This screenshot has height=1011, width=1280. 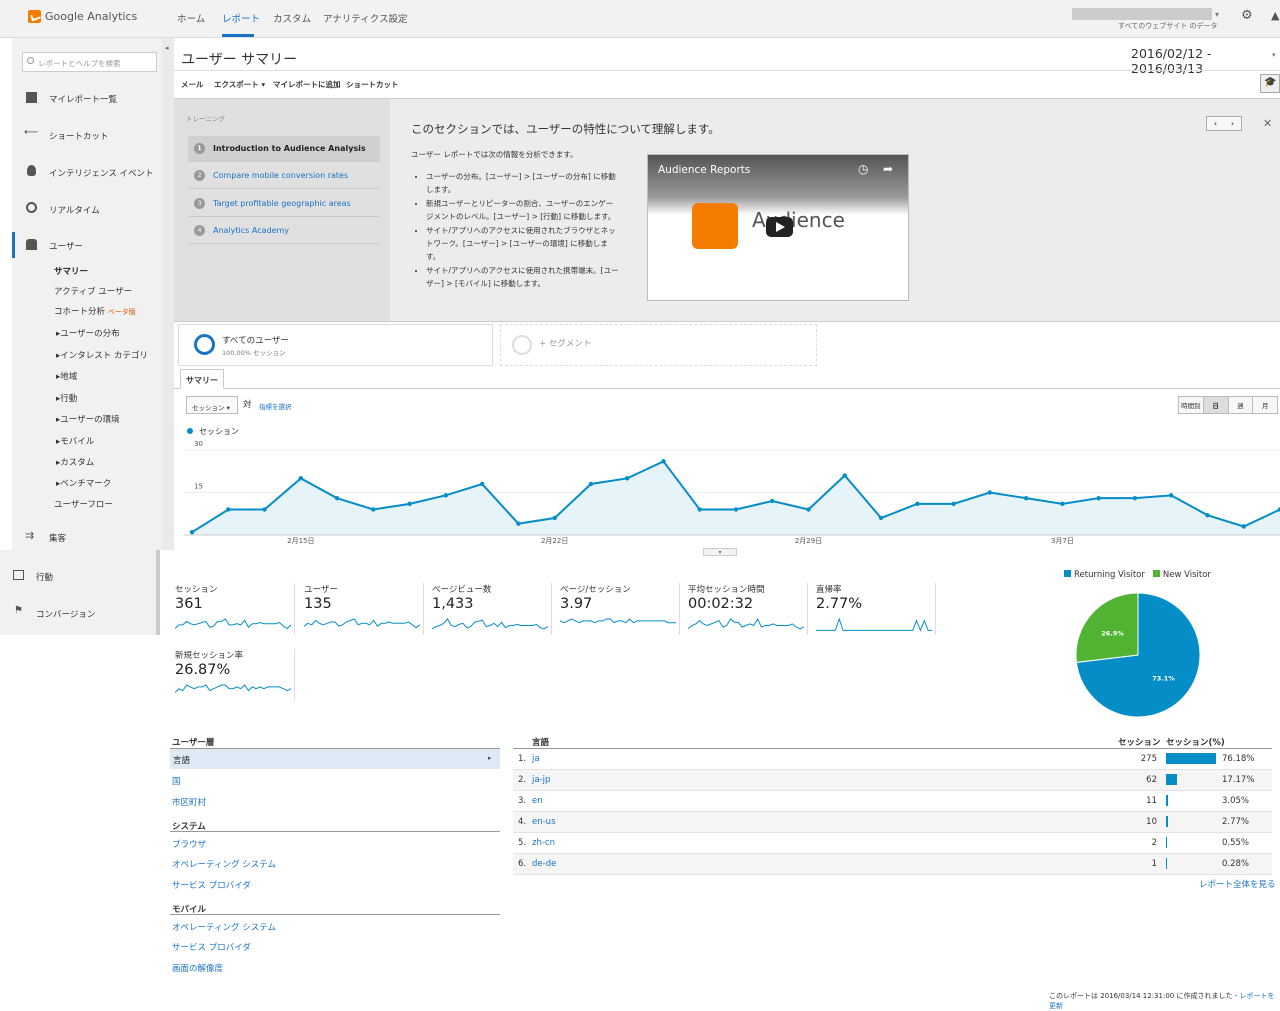 I want to click on kpi-card: 平均セッション時間 00:02:32, so click(x=748, y=609).